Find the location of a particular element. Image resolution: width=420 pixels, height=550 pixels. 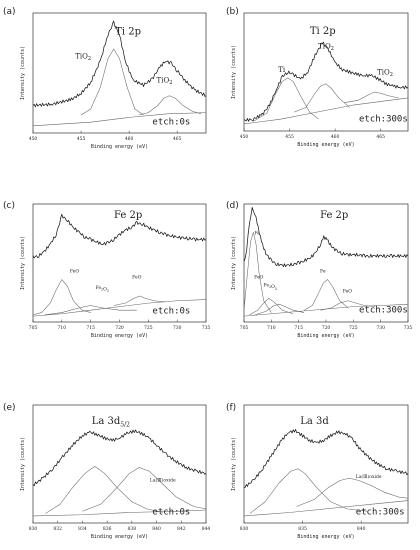

x-tick-label: 835 is located at coordinates (302, 529).